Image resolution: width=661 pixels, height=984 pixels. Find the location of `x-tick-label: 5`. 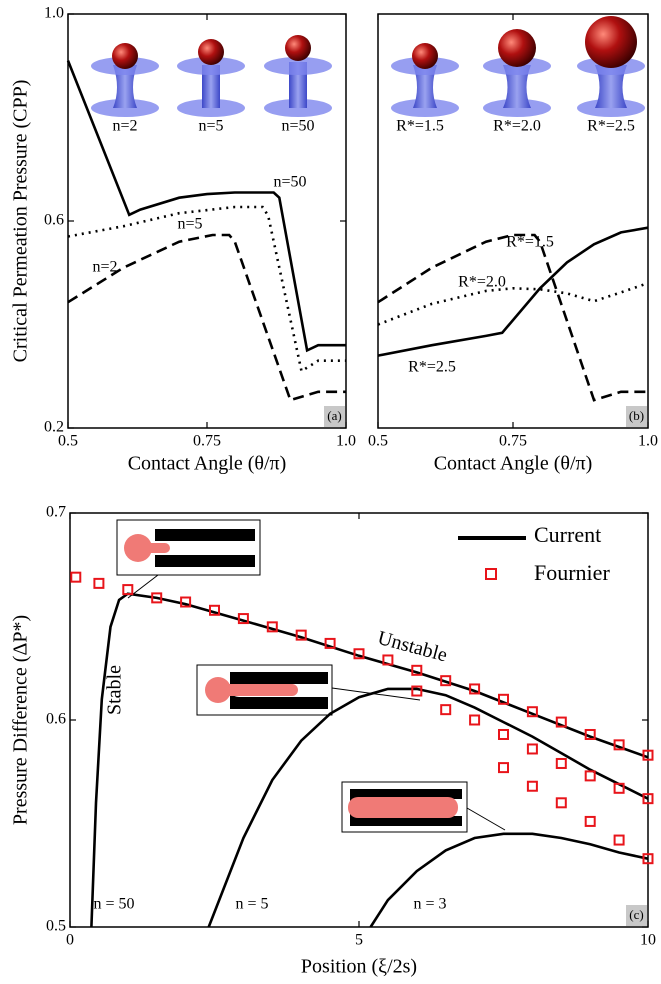

x-tick-label: 5 is located at coordinates (359, 940).